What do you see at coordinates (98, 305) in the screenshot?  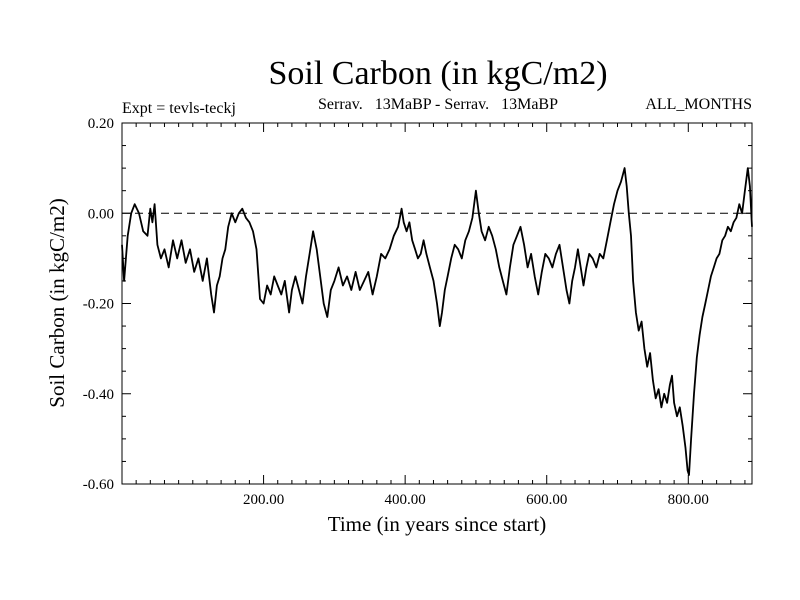 I see `y-tick-label: -0.20` at bounding box center [98, 305].